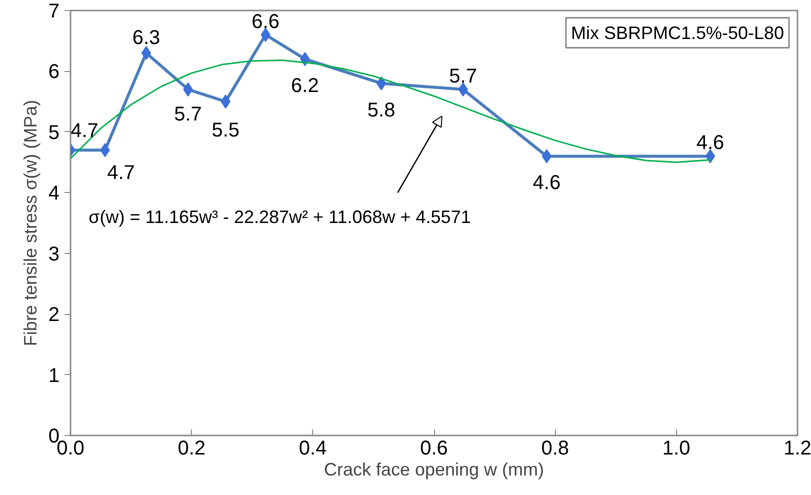 Image resolution: width=811 pixels, height=495 pixels. I want to click on data-label: 5.8, so click(381, 110).